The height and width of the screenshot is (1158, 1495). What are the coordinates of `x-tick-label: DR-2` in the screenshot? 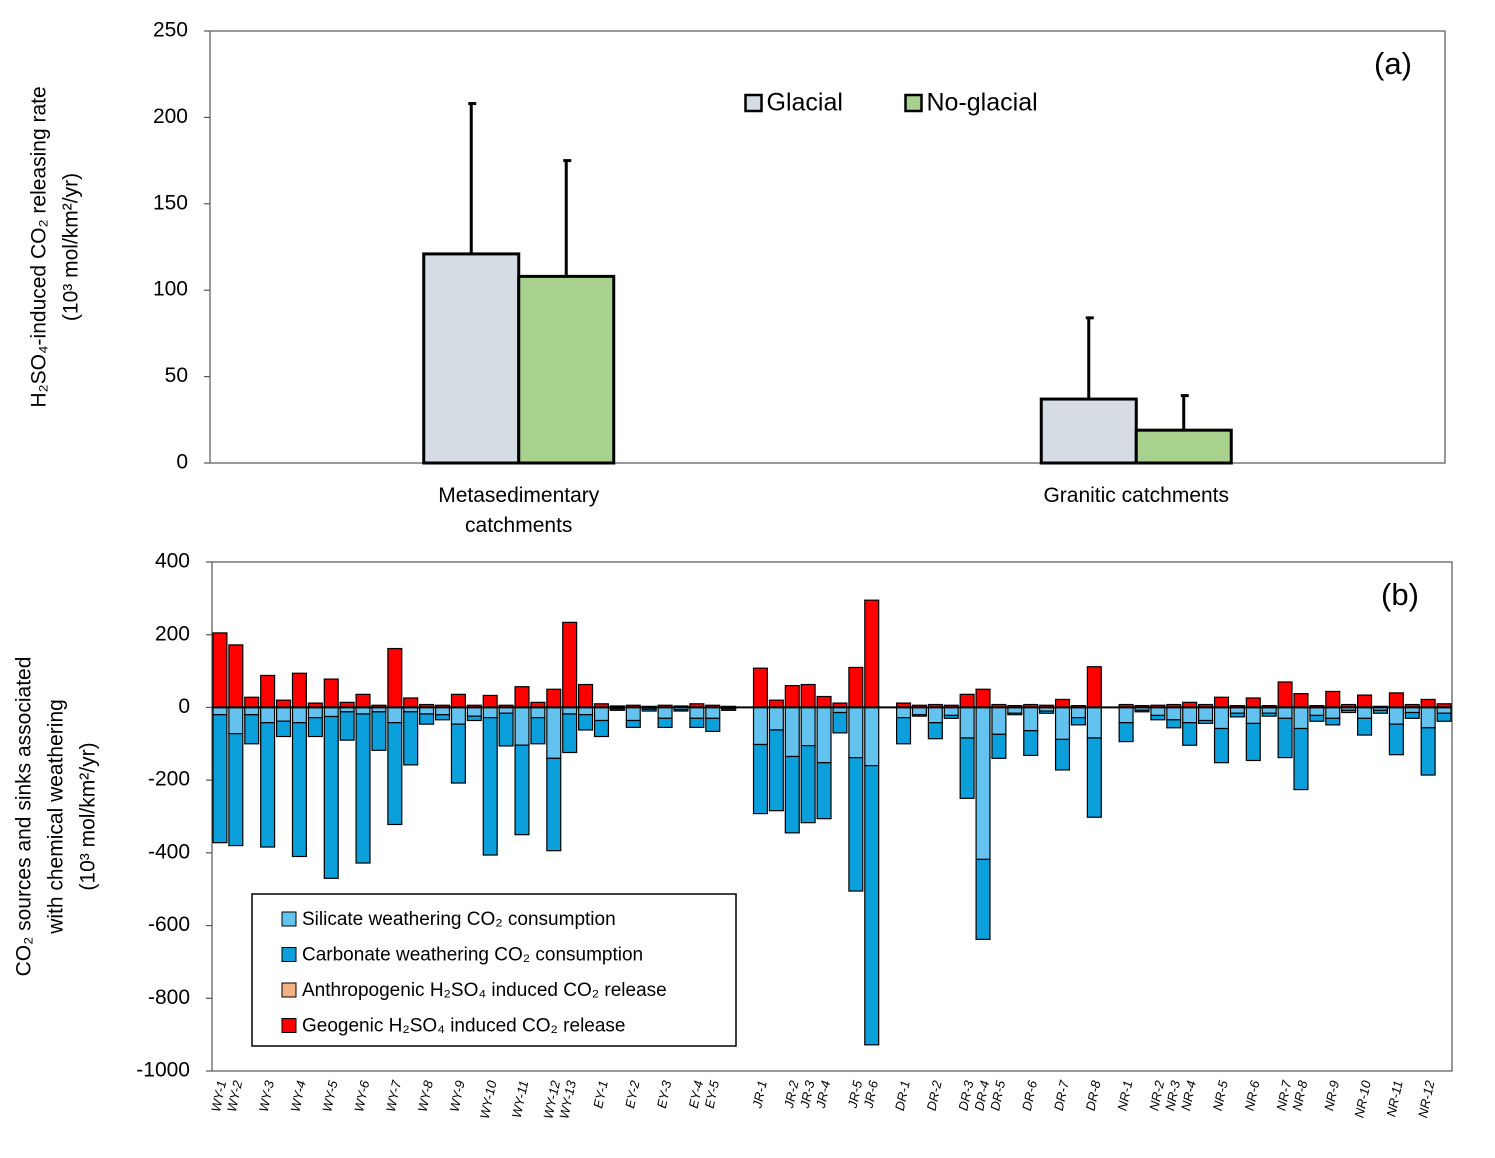 It's located at (934, 1095).